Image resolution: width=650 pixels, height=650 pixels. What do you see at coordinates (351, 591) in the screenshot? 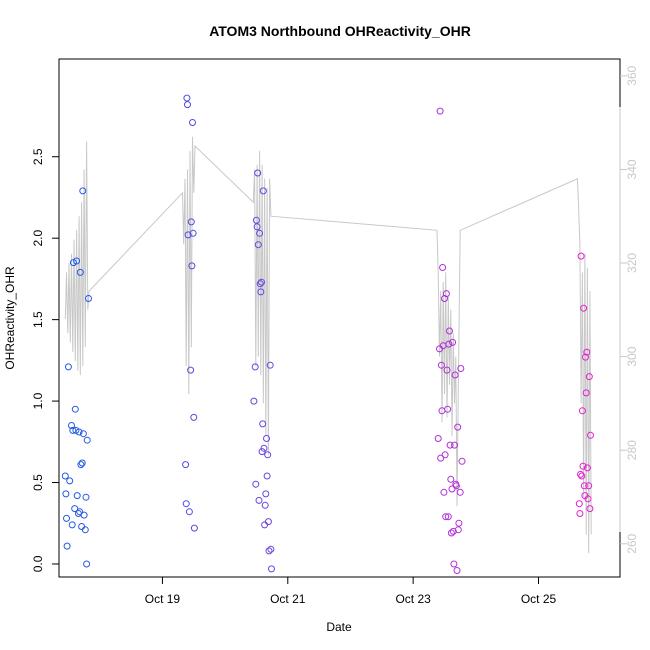
I see `x-axis: Oct 19 Oct 21 Oct 23 Oct 25` at bounding box center [351, 591].